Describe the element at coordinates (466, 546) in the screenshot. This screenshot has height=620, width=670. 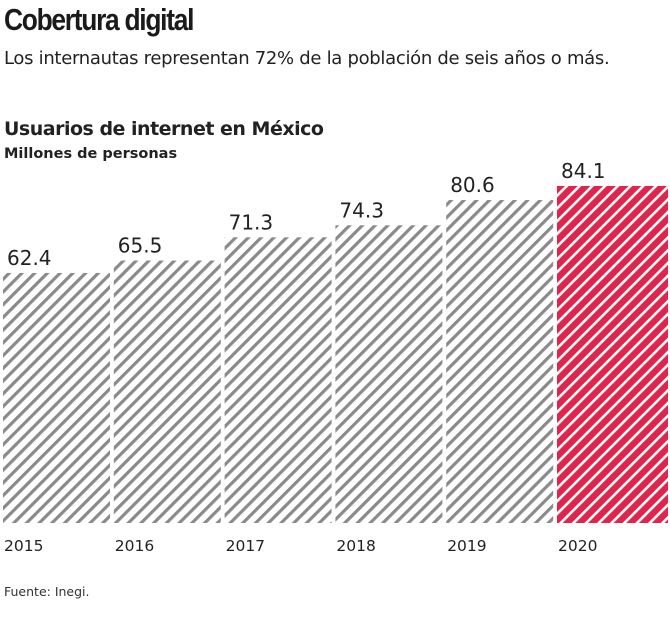
I see `x-tick-label: 2019` at that location.